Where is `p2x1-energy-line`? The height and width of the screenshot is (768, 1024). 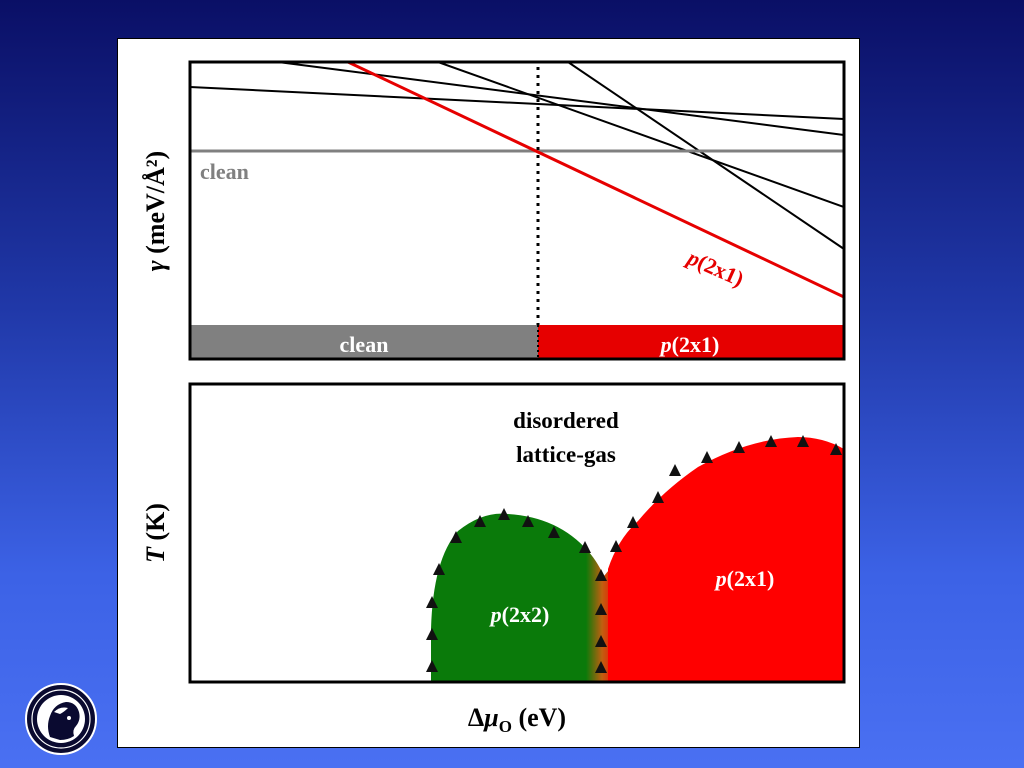
p2x1-energy-line is located at coordinates (595, 180).